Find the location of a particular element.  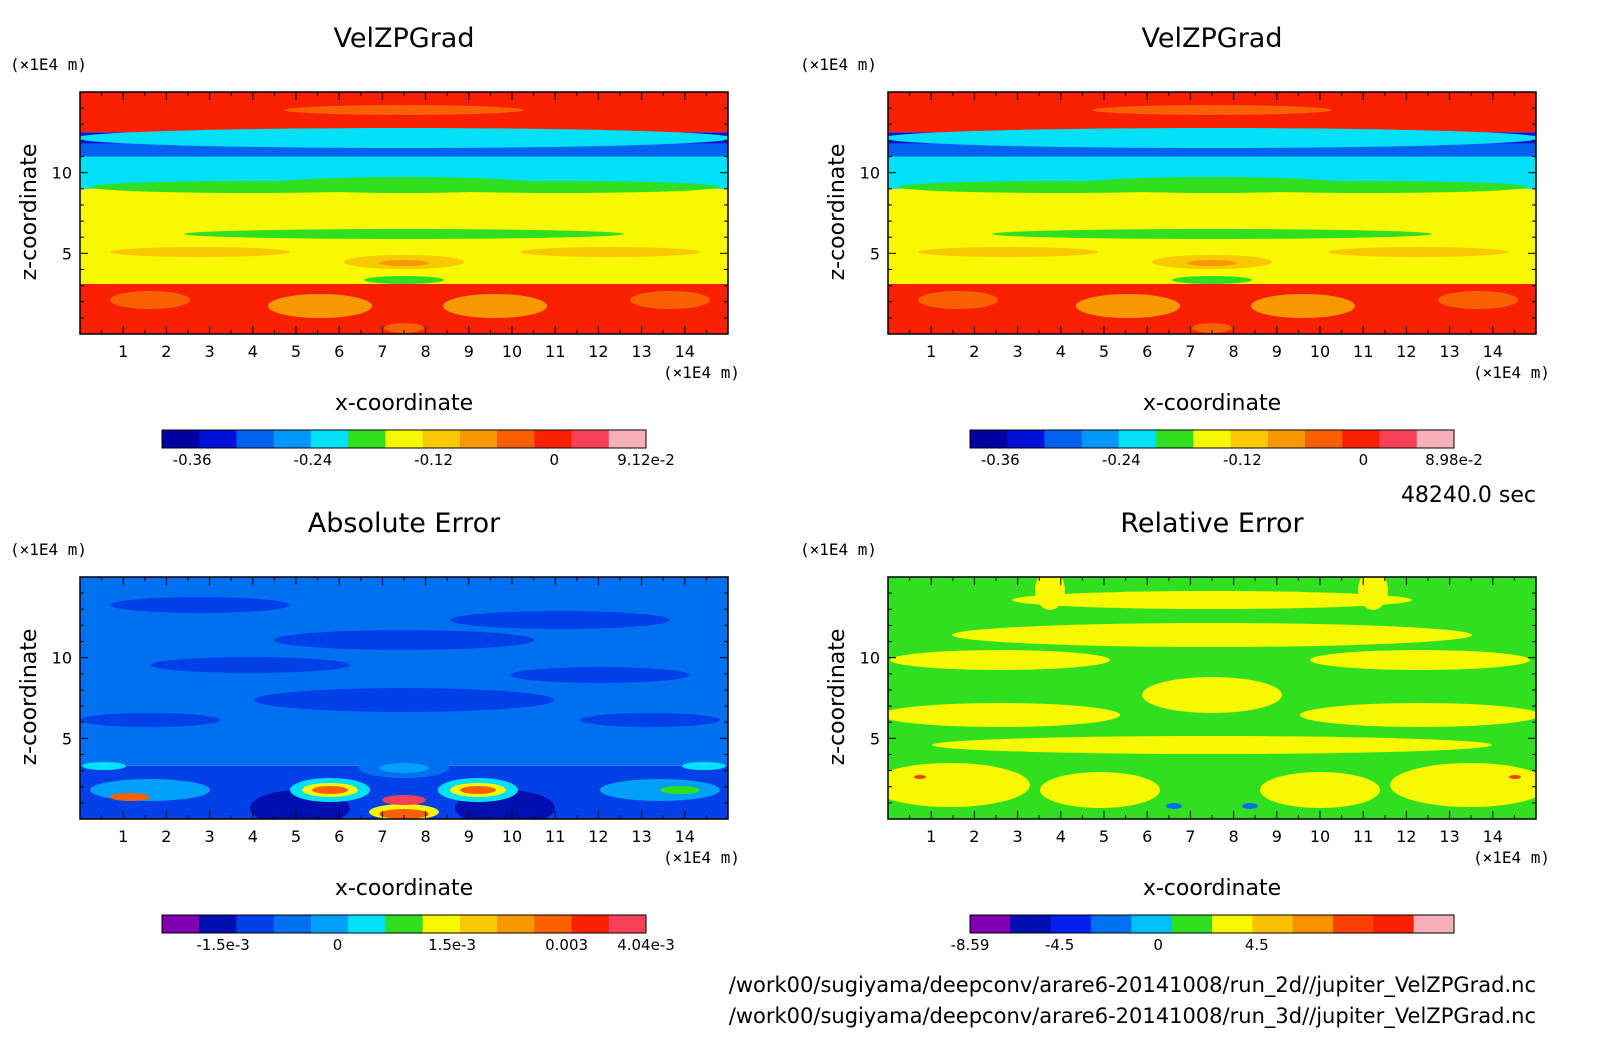

x-tick-label: 6 is located at coordinates (1147, 836).